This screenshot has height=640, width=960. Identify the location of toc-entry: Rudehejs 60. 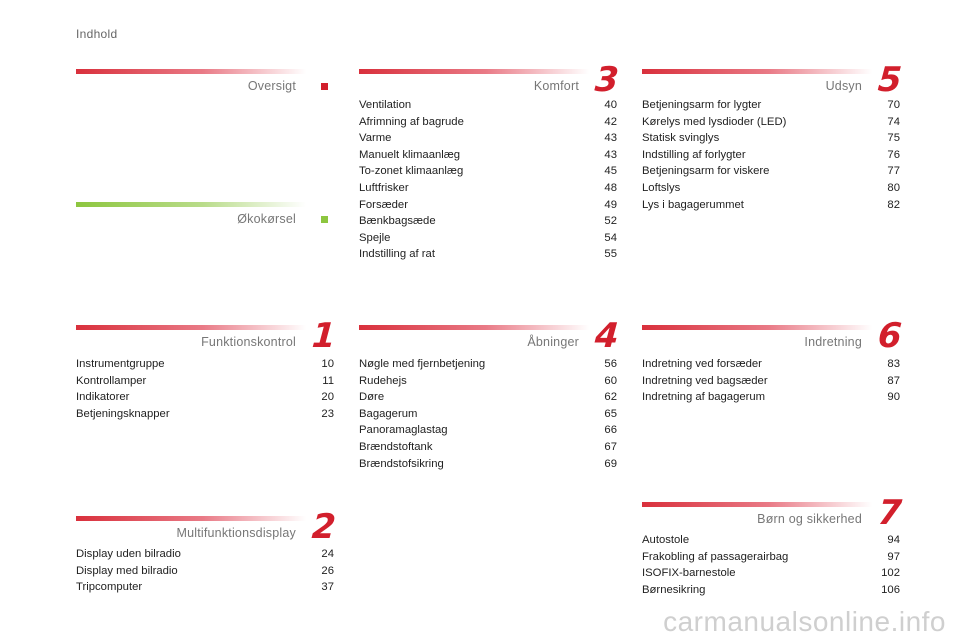
(488, 381).